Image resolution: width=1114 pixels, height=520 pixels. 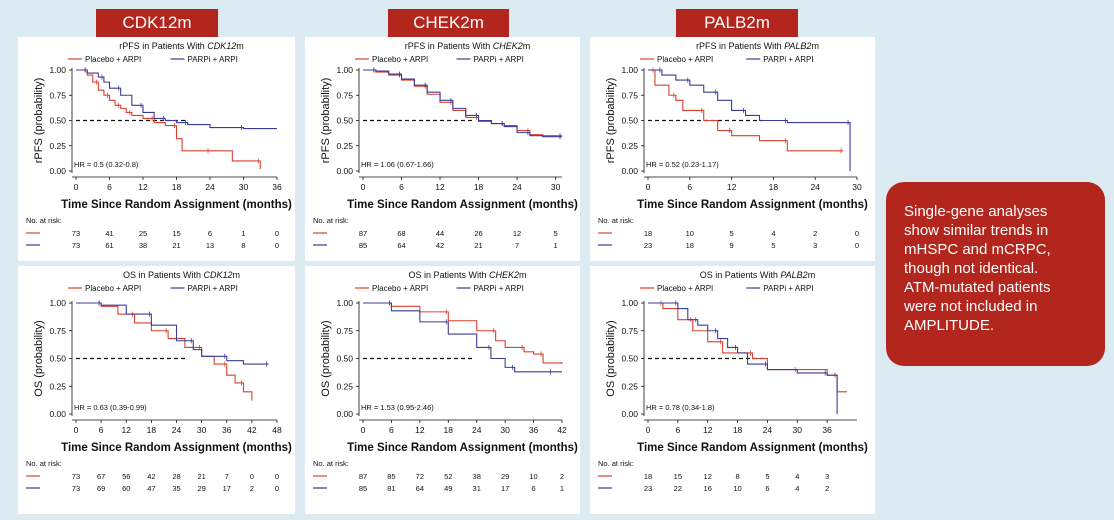 What do you see at coordinates (176, 245) in the screenshot?
I see `risk-count: 21` at bounding box center [176, 245].